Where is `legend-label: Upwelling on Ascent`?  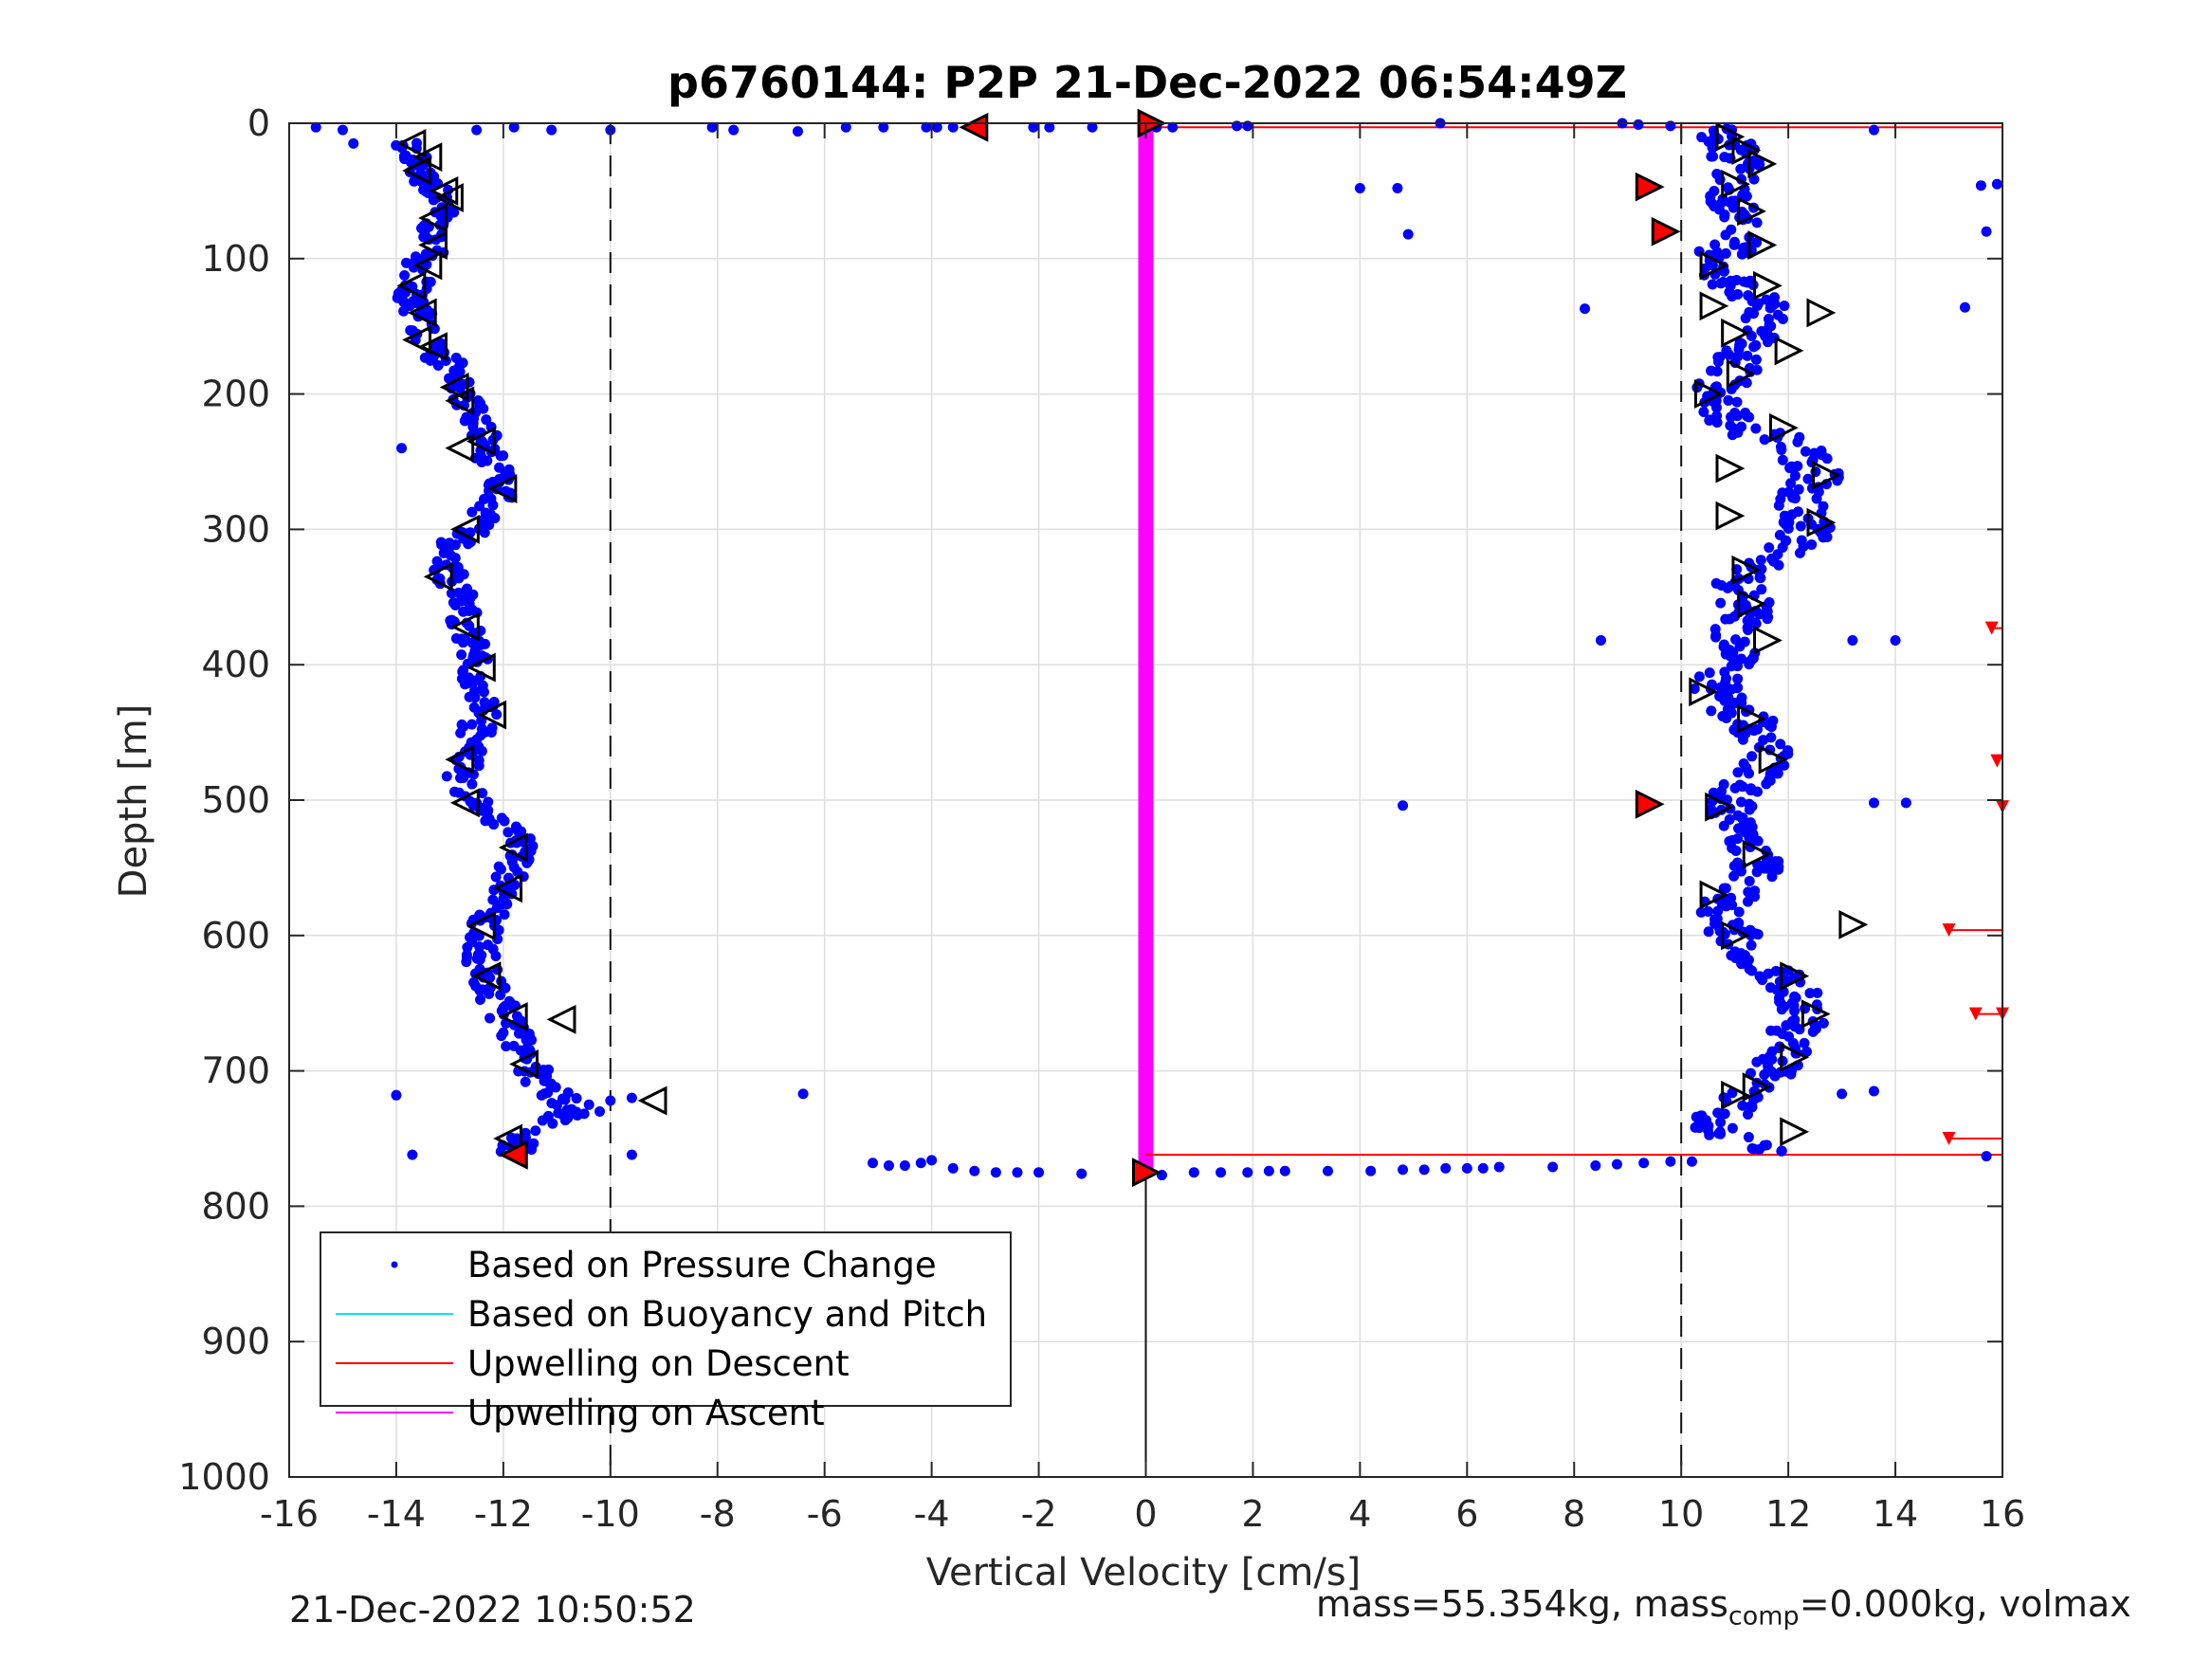 legend-label: Upwelling on Ascent is located at coordinates (646, 1413).